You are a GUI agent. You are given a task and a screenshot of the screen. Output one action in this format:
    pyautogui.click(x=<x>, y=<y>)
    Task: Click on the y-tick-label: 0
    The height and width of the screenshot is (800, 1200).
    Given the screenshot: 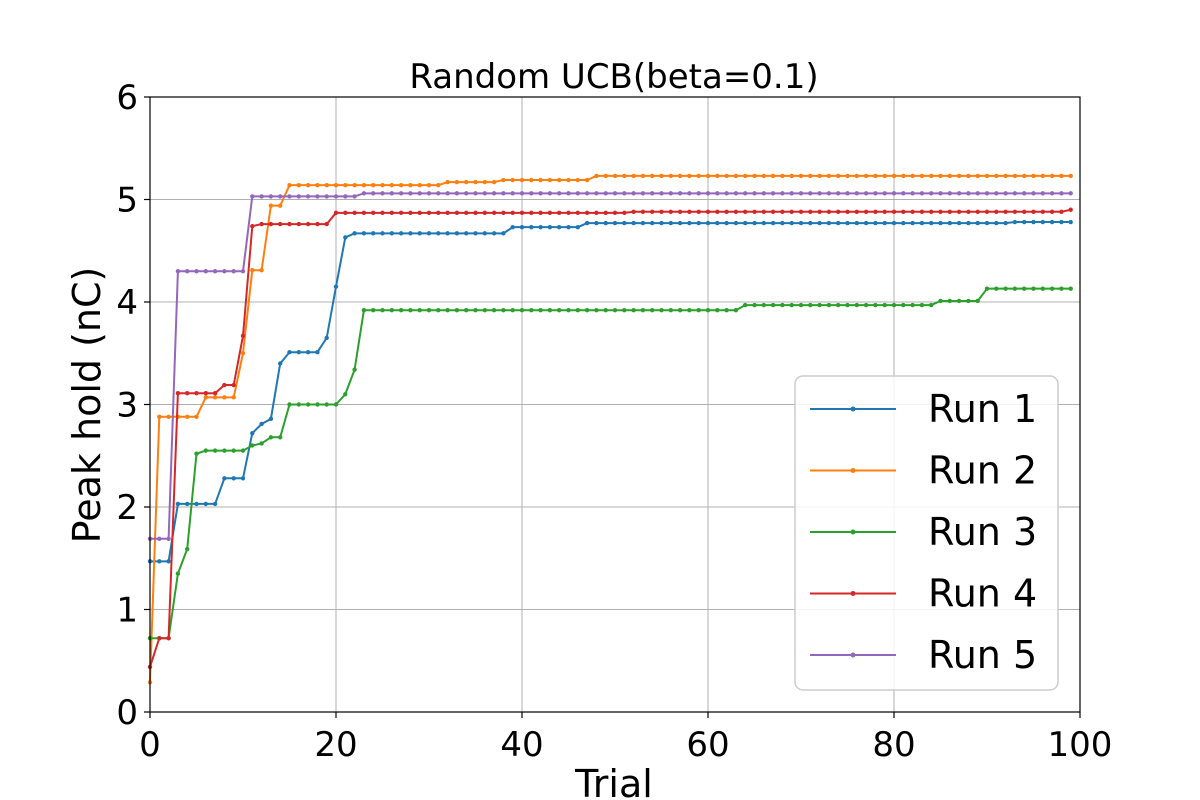 What is the action you would take?
    pyautogui.click(x=127, y=713)
    